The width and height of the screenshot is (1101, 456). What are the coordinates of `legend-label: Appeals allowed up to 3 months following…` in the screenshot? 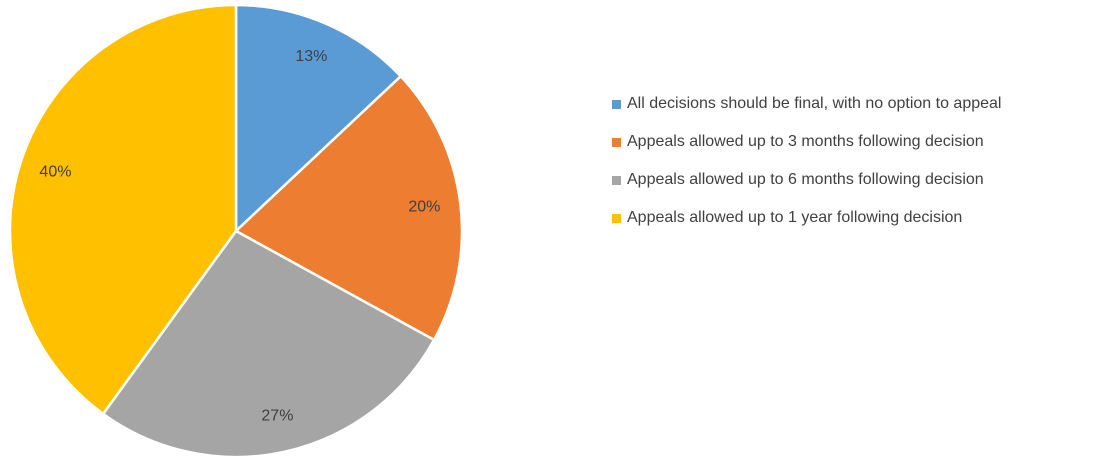 It's located at (805, 141).